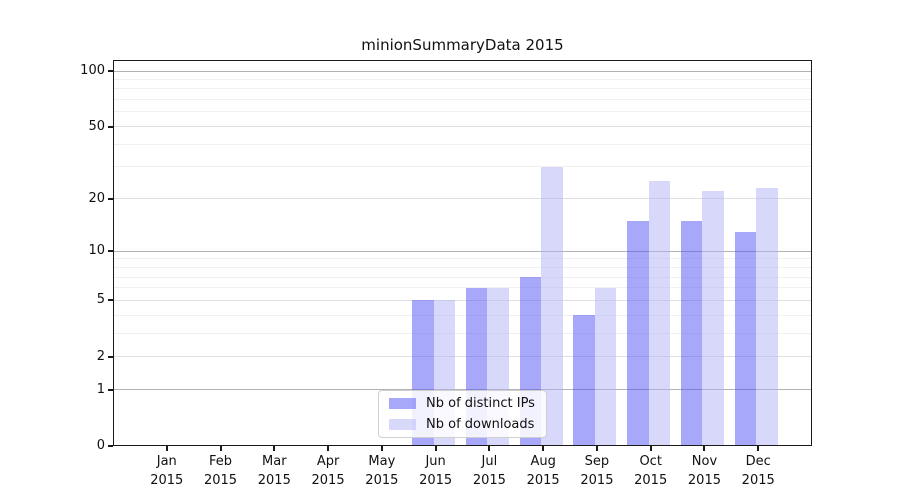  What do you see at coordinates (462, 414) in the screenshot?
I see `legend: Nb of distinct IPs Nb of downloads` at bounding box center [462, 414].